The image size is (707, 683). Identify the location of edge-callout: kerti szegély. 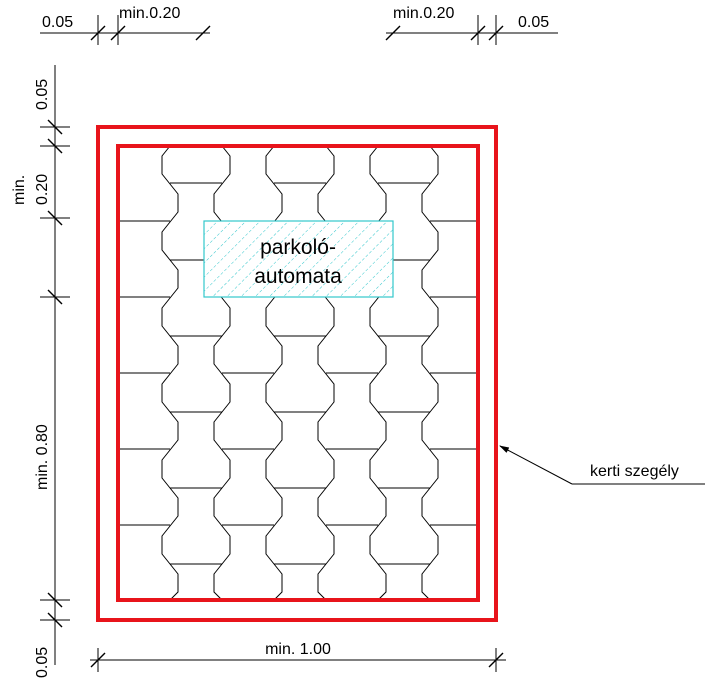
(602, 465).